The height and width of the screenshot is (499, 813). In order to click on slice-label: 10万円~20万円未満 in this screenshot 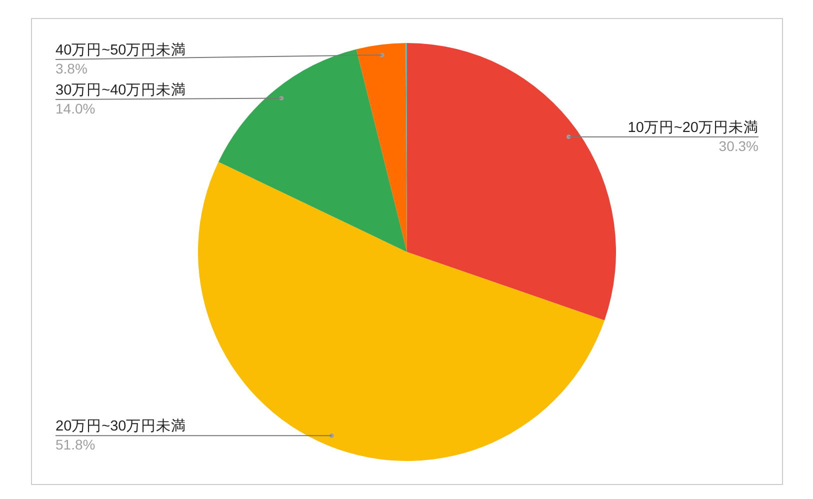, I will do `click(693, 127)`.